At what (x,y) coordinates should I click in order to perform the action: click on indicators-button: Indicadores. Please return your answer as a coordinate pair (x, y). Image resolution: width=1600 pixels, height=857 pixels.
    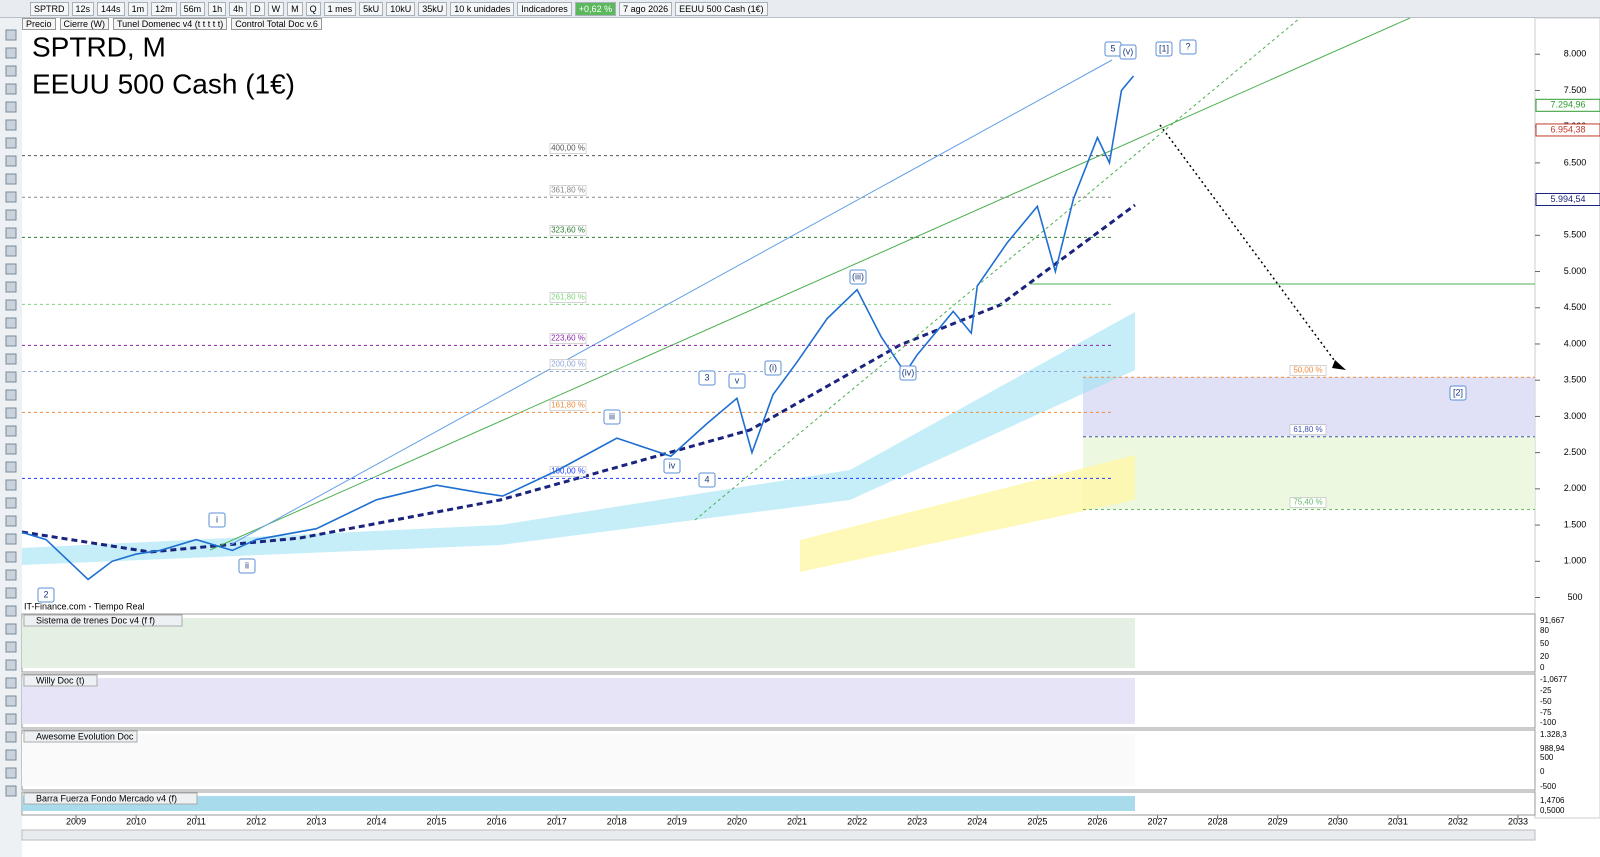
    Looking at the image, I should click on (544, 8).